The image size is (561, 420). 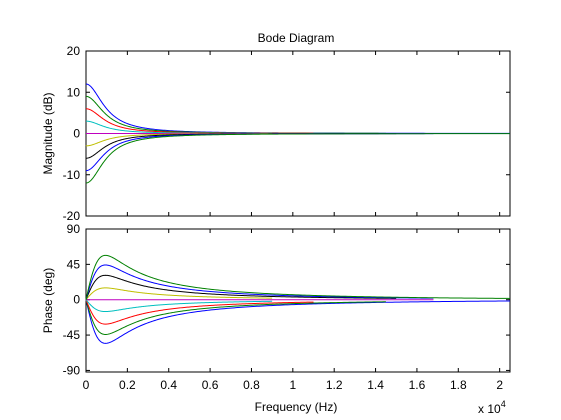 I want to click on magnitude-ytick-label: 20, so click(x=74, y=51).